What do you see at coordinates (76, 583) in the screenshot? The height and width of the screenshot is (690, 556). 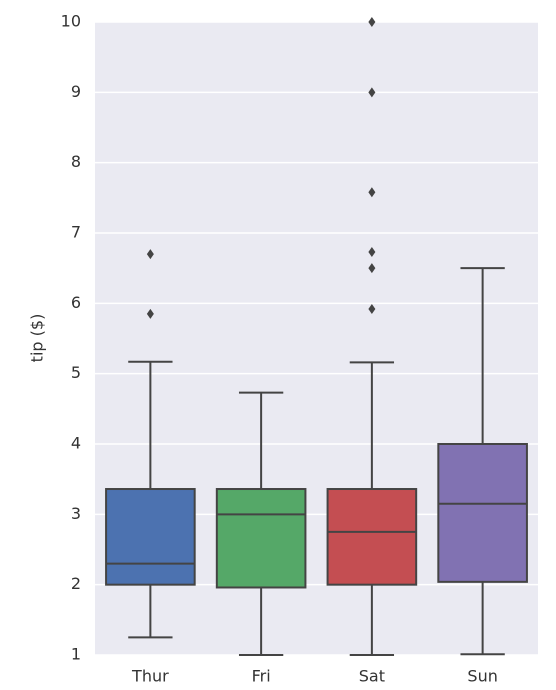 I see `y-tick-label: 2` at bounding box center [76, 583].